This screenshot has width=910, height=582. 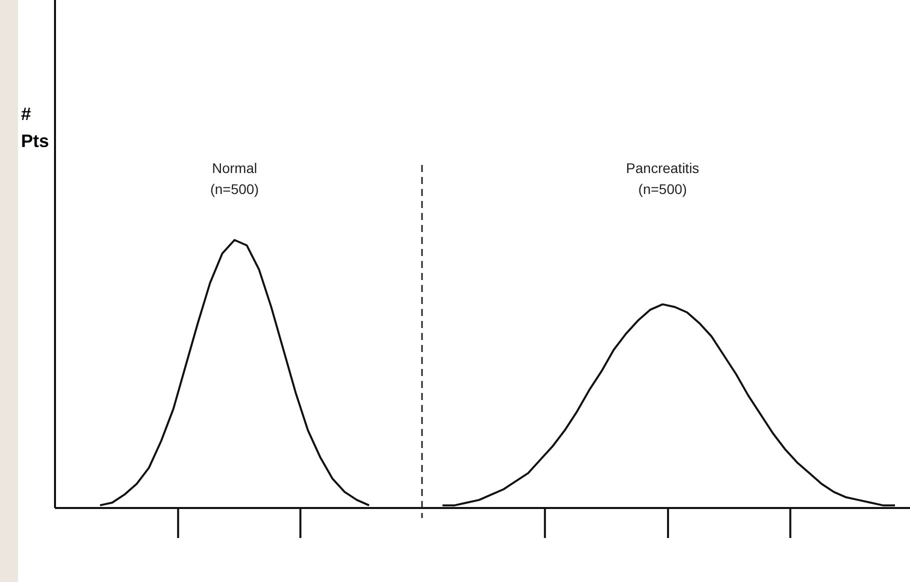 What do you see at coordinates (663, 178) in the screenshot?
I see `text: Pancreatitis (n=500)` at bounding box center [663, 178].